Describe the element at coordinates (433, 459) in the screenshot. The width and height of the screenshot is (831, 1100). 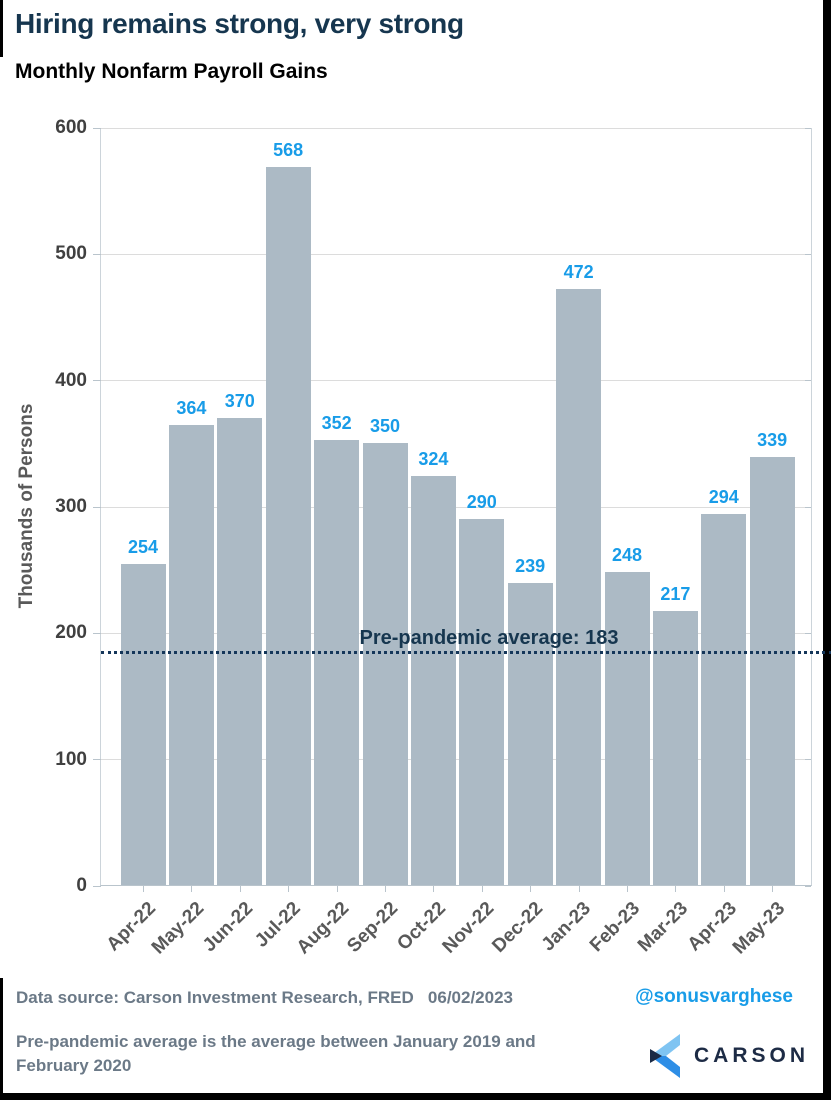
I see `bar-value-label: 324` at that location.